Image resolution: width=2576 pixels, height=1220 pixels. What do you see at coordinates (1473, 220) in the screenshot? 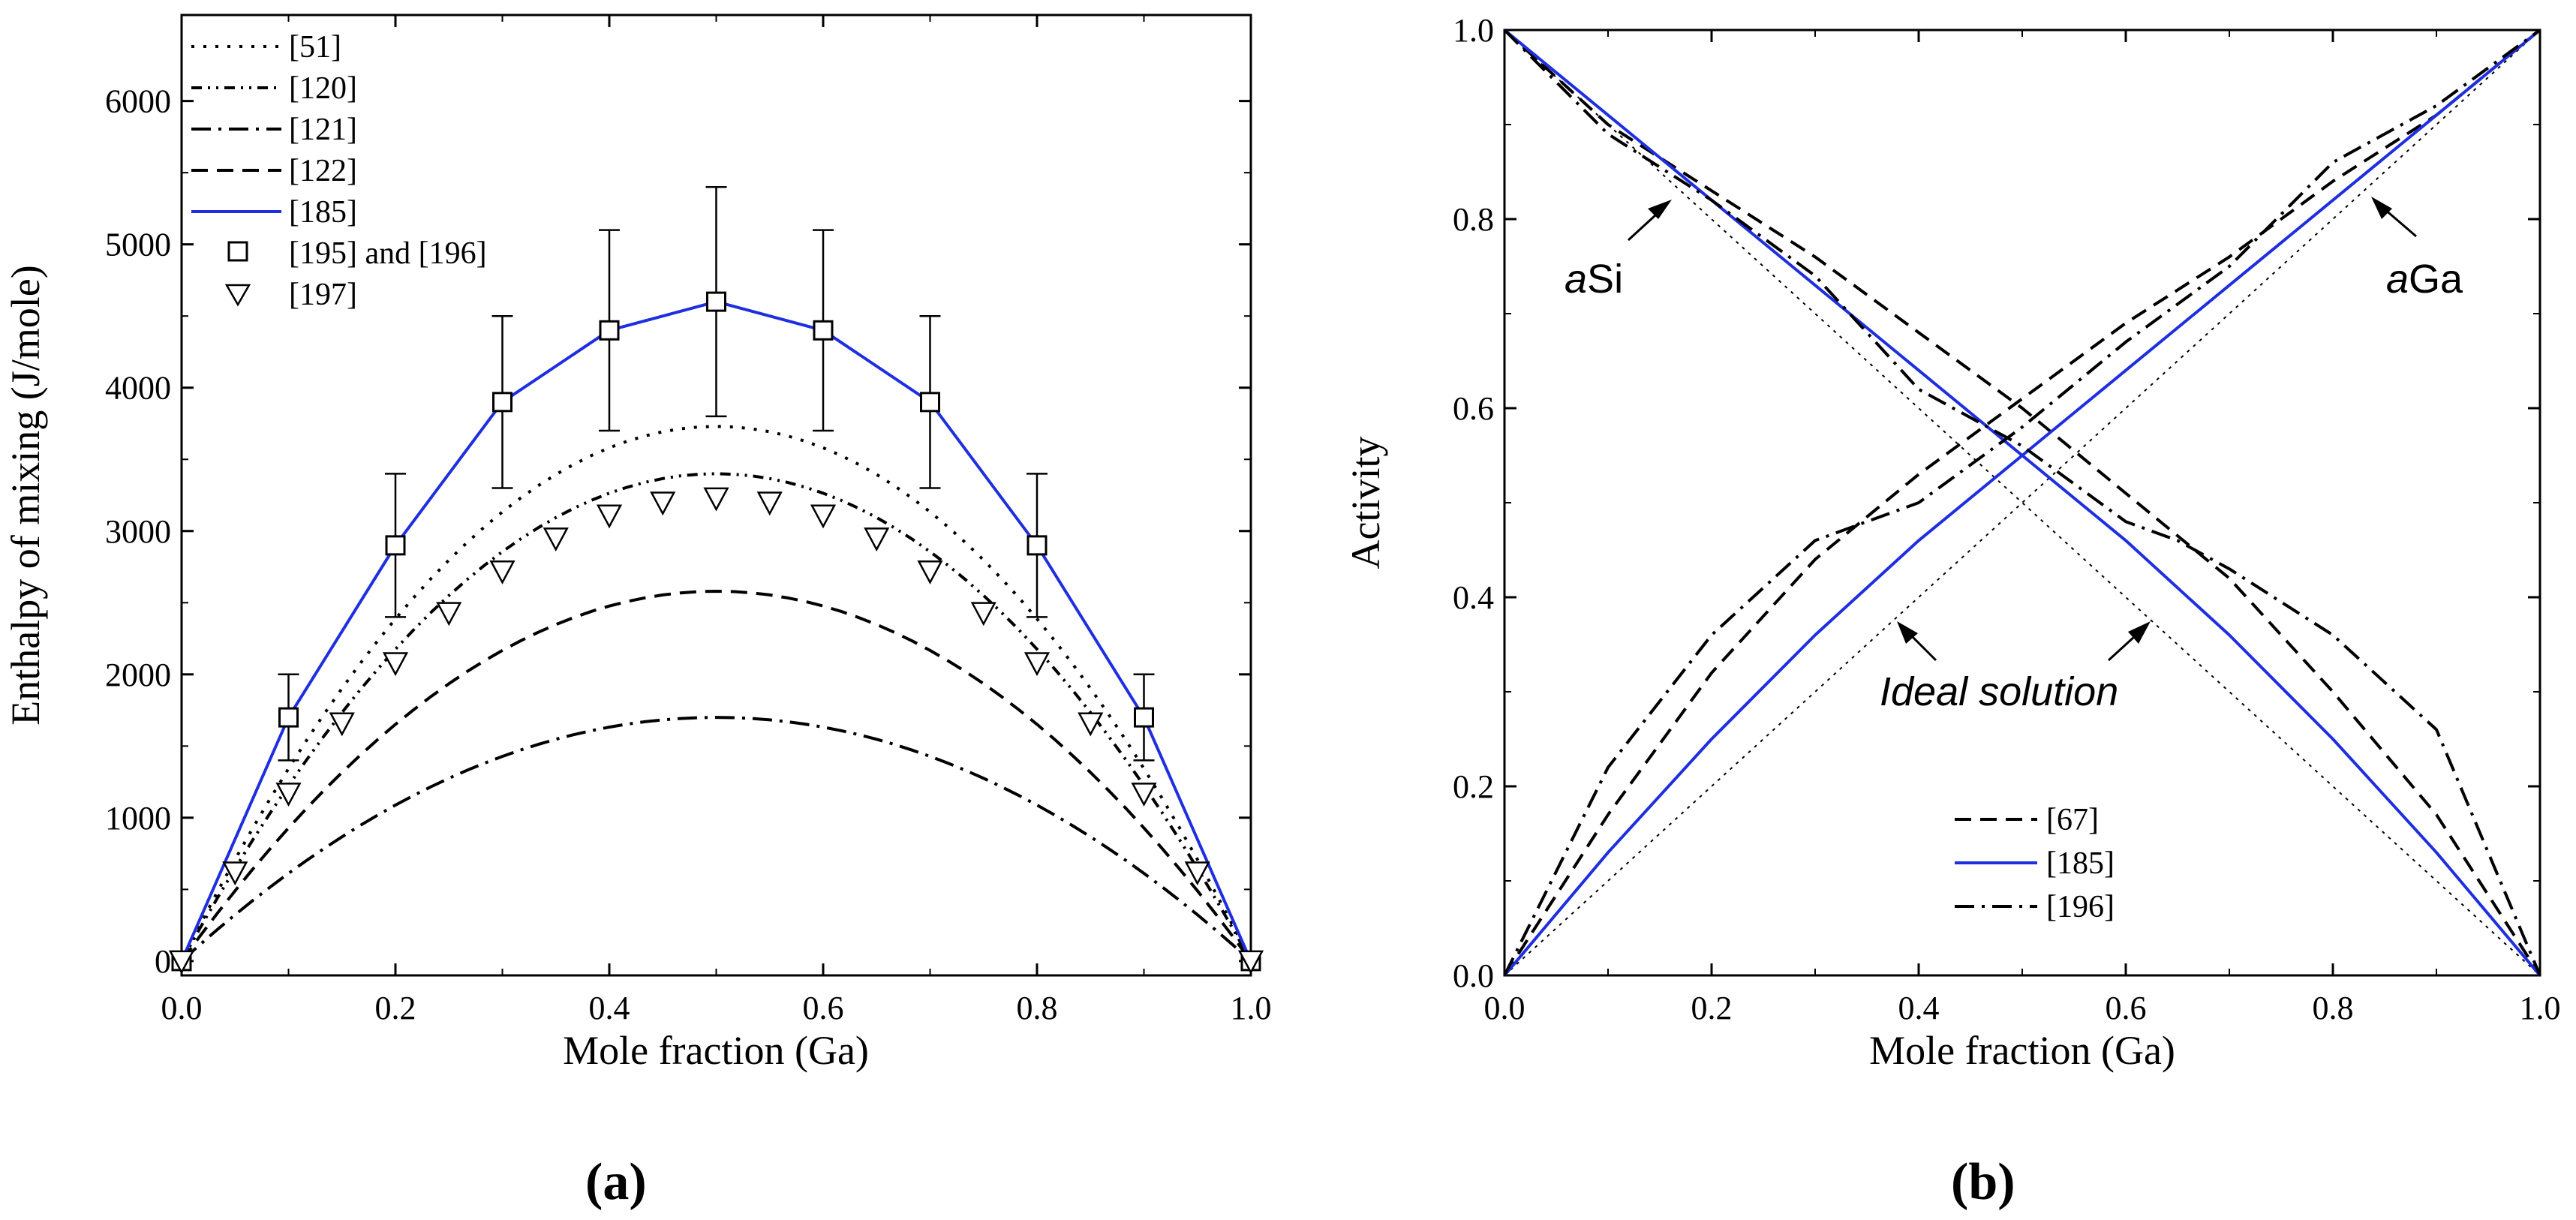
I see `panel-b-y-tick-label: 0.8` at bounding box center [1473, 220].